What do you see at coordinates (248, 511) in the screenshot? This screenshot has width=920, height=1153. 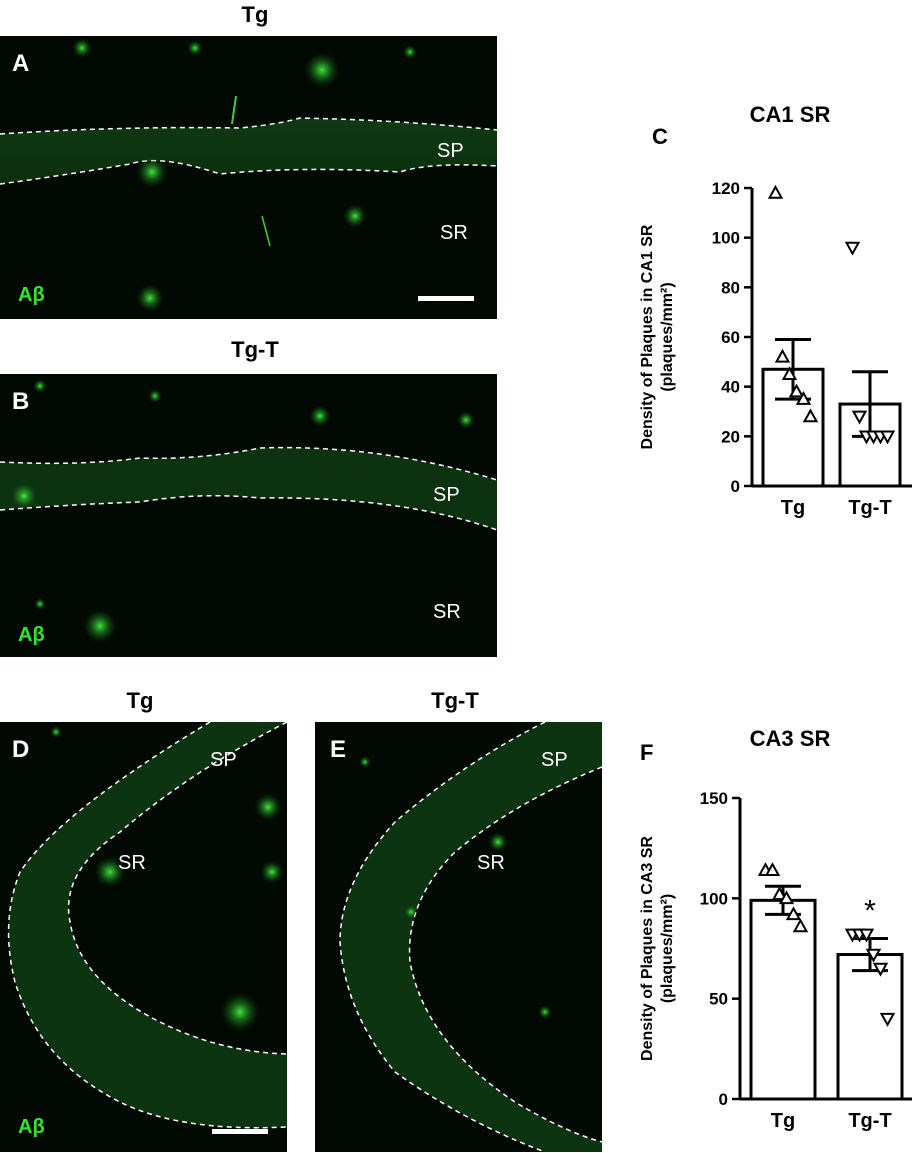 I see `micrograph-b-image` at bounding box center [248, 511].